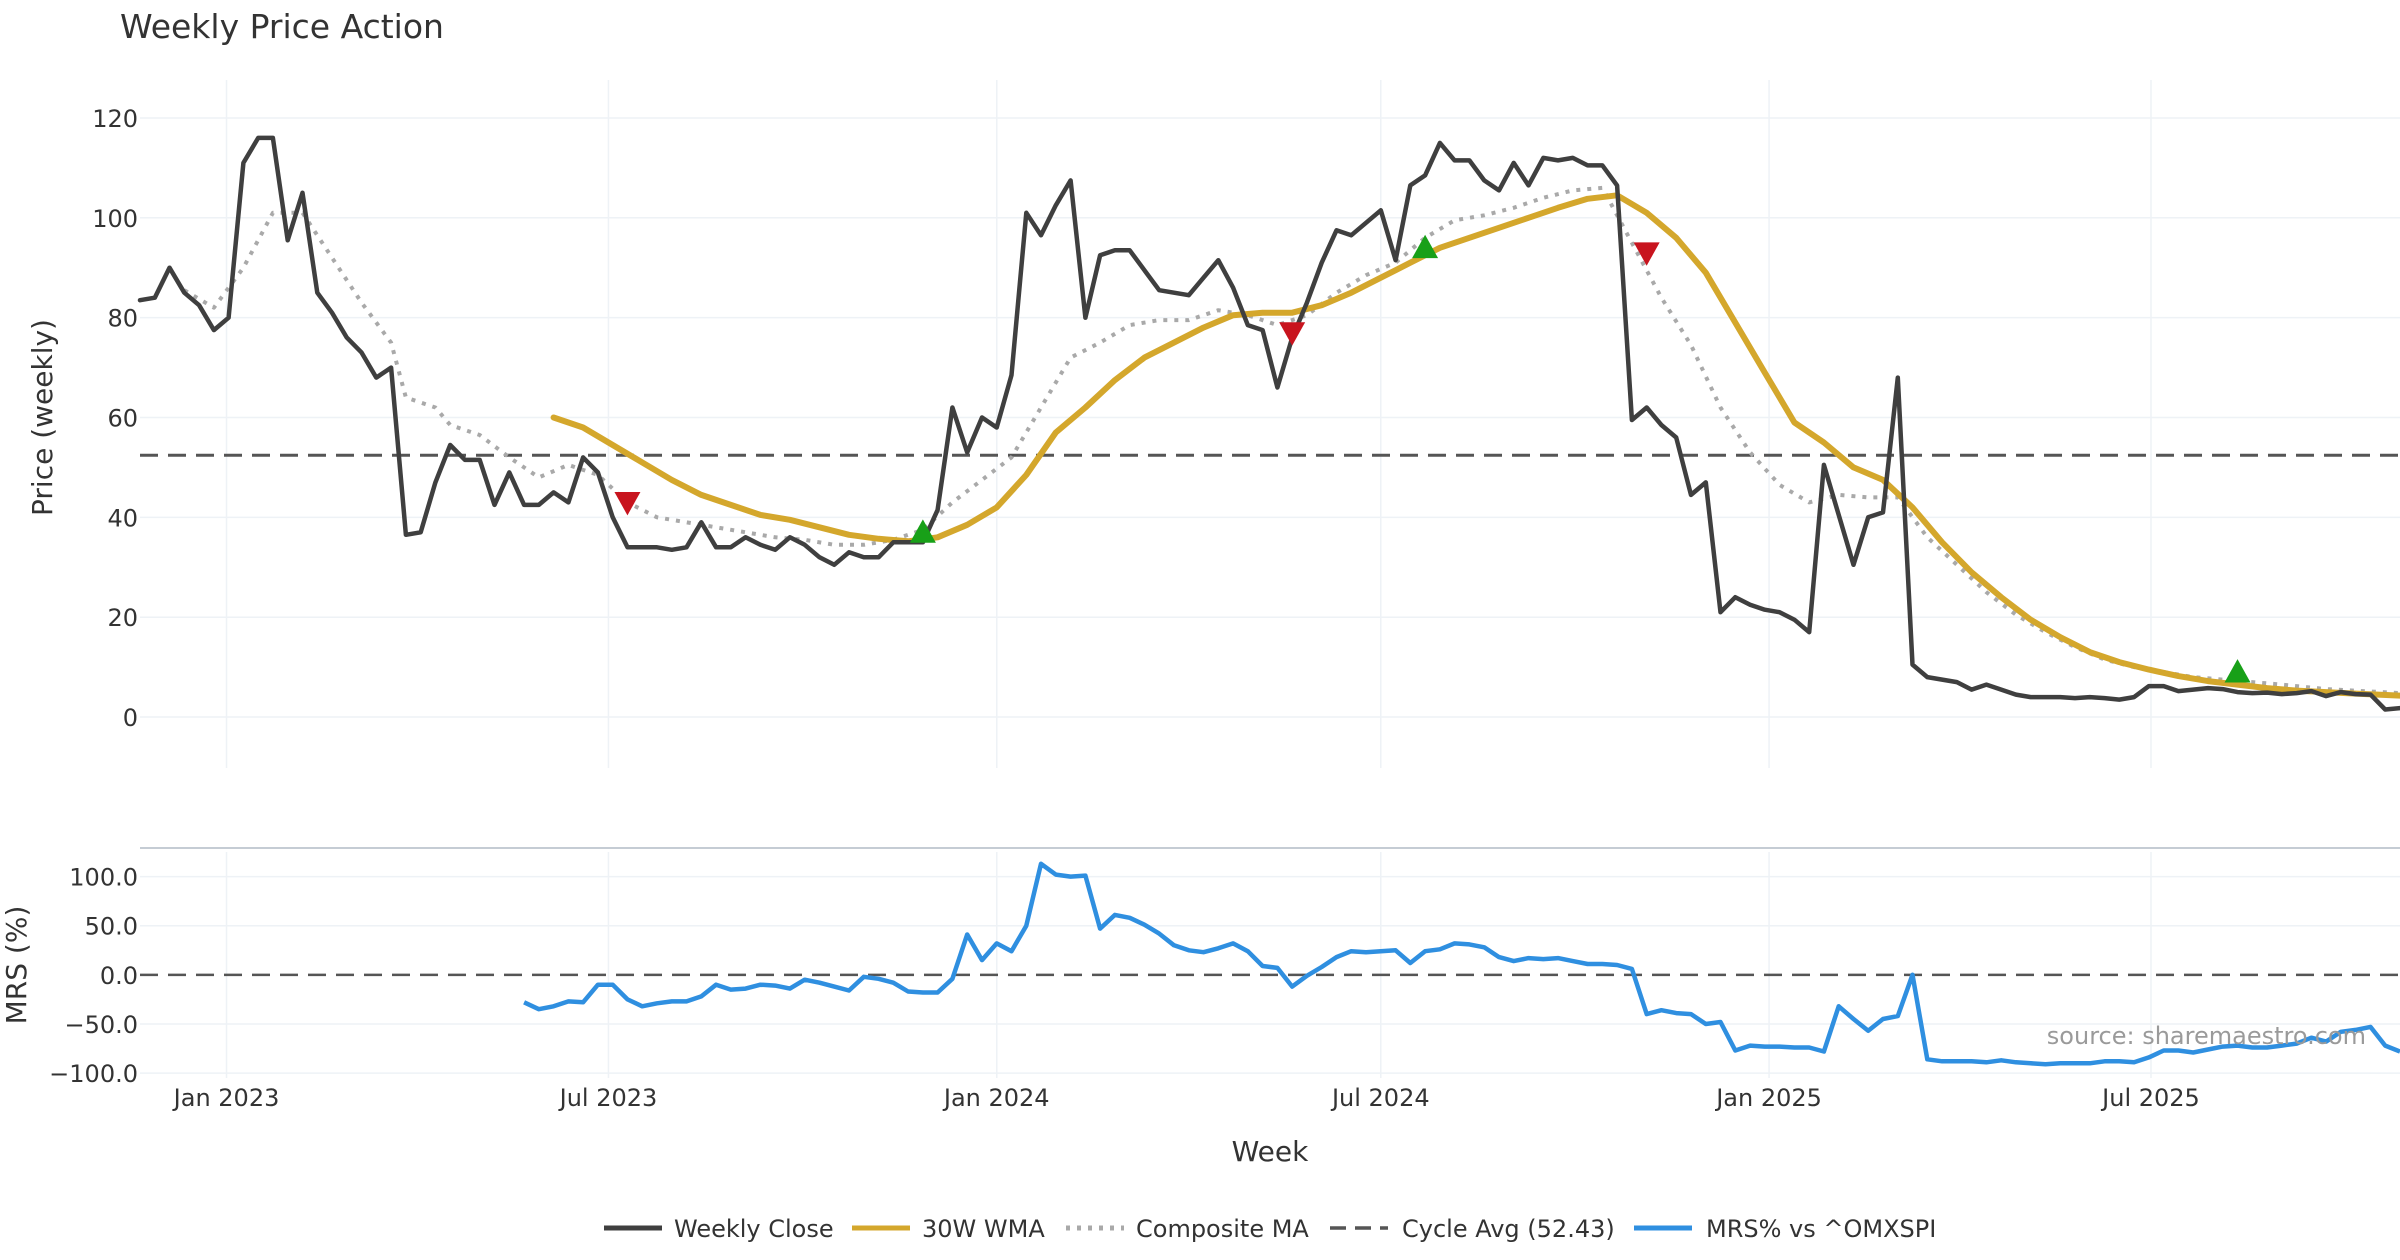 Image resolution: width=2400 pixels, height=1260 pixels. What do you see at coordinates (130, 718) in the screenshot?
I see `price-y-tick-label: 0` at bounding box center [130, 718].